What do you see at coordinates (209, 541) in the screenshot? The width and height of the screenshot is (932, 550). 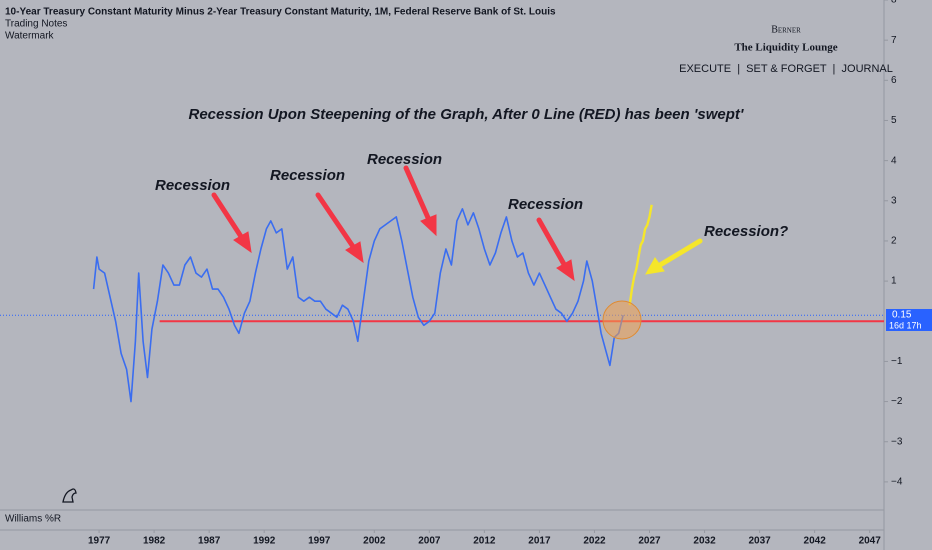 I see `x-tick-label: 1987` at bounding box center [209, 541].